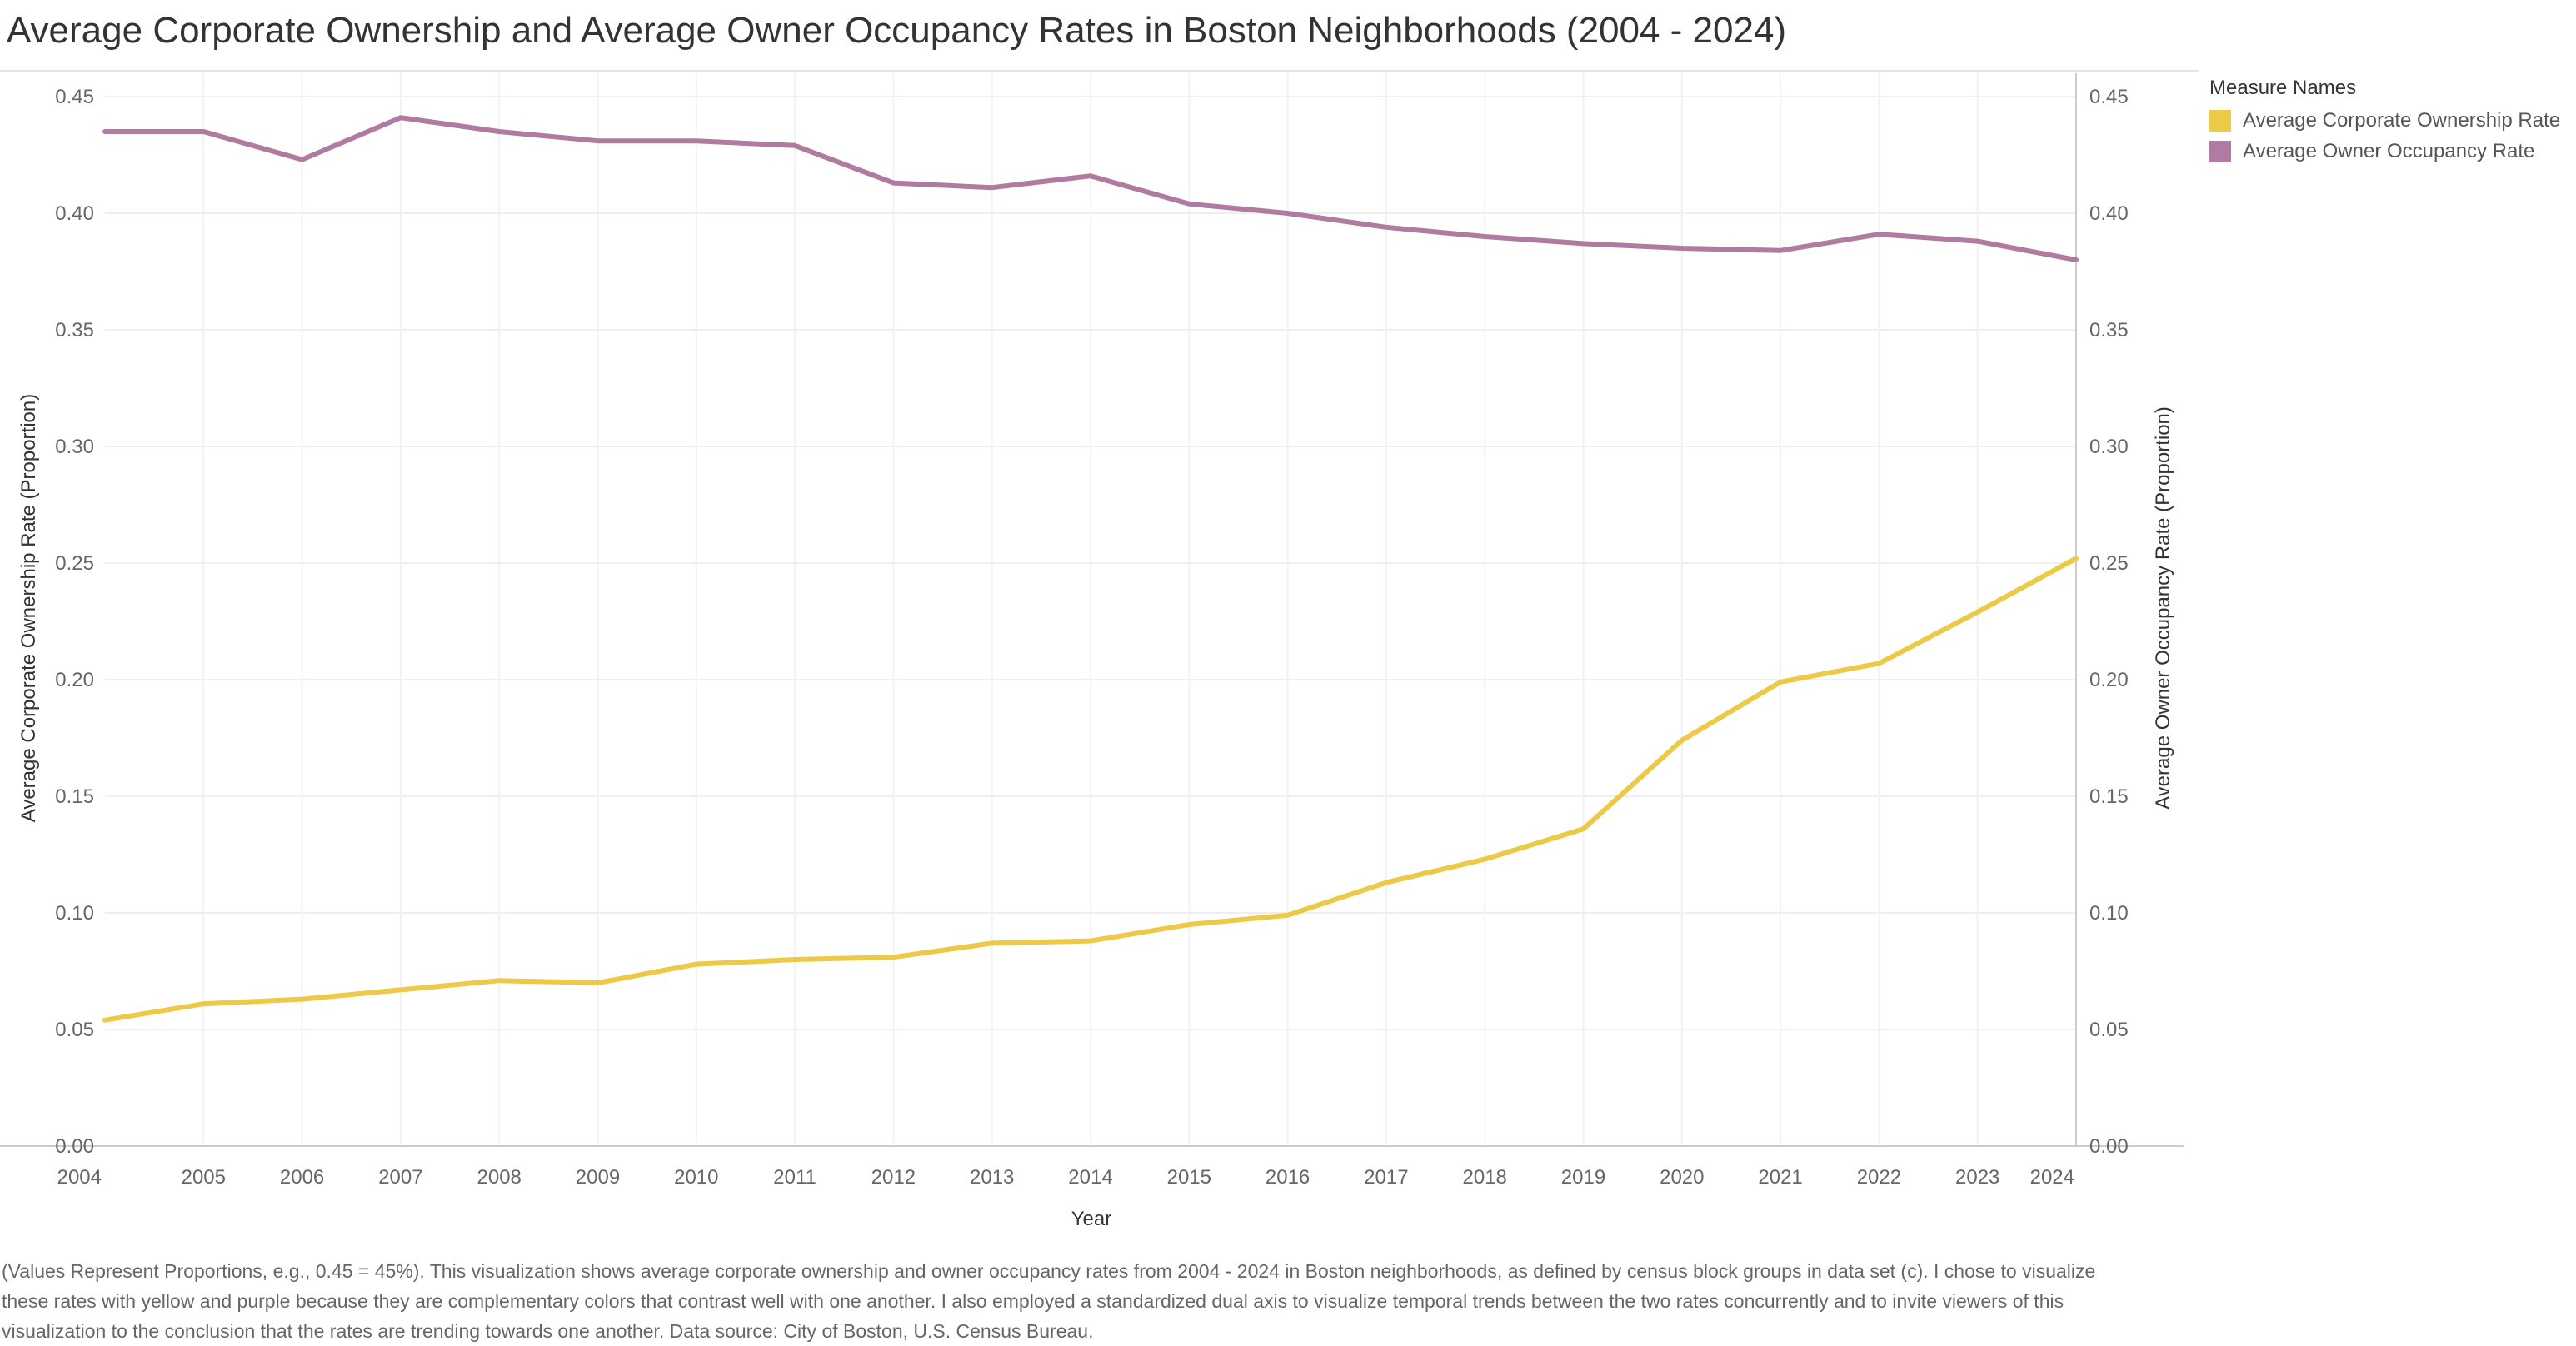 Image resolution: width=2576 pixels, height=1346 pixels. I want to click on legend-swatch-purple, so click(2220, 151).